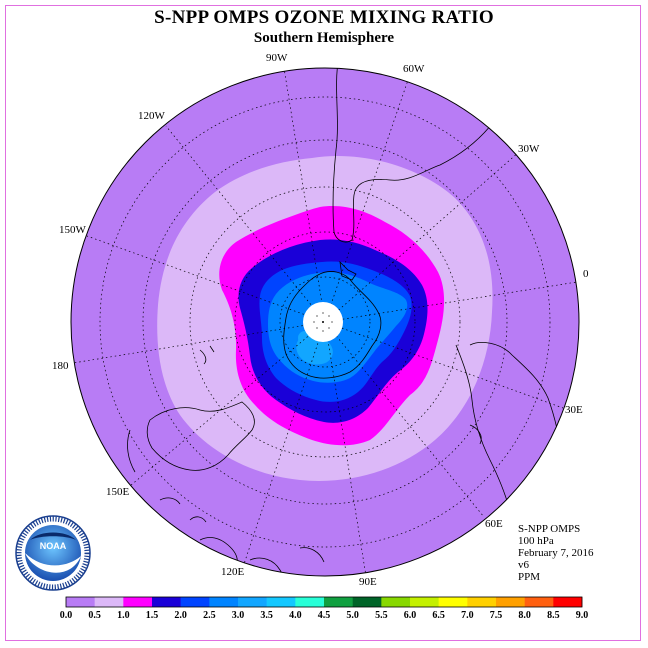 This screenshot has height=648, width=648. Describe the element at coordinates (438, 615) in the screenshot. I see `colorbar-tick-label: 6.5` at that location.